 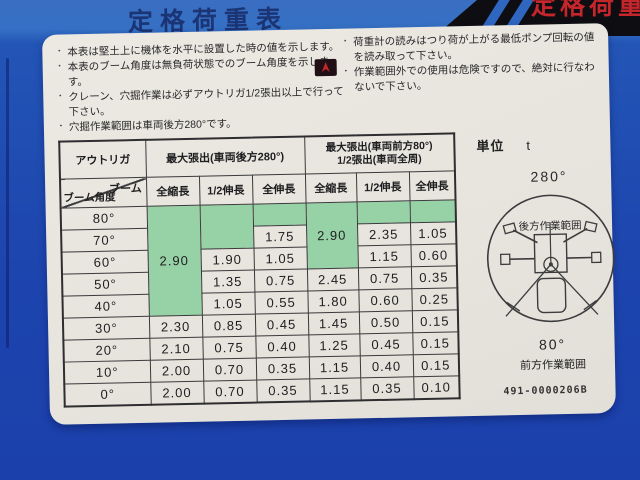 What do you see at coordinates (550, 258) in the screenshot?
I see `range-circle-schematic` at bounding box center [550, 258].